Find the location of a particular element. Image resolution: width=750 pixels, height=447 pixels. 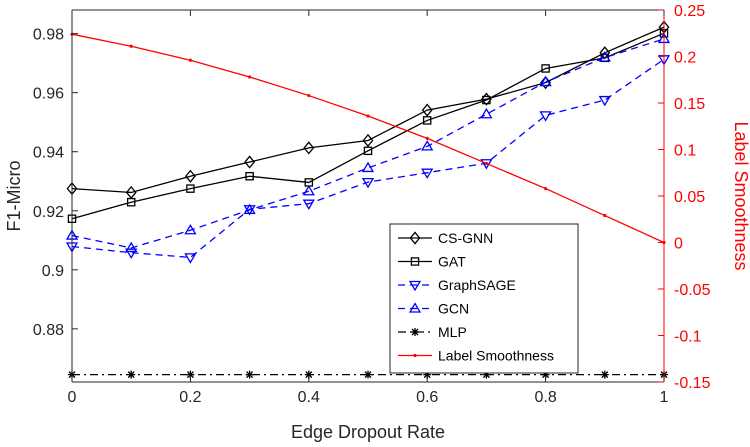

x-tick-label: 0.2 is located at coordinates (190, 397).